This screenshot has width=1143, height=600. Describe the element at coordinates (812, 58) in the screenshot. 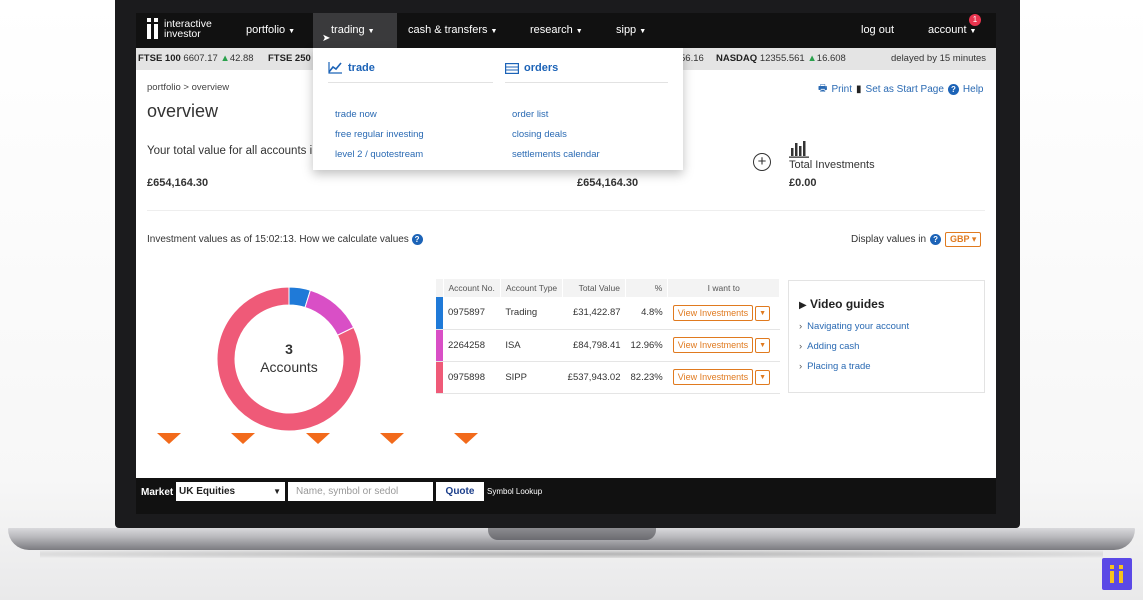

I see `arrow-up-icon: ▲` at that location.